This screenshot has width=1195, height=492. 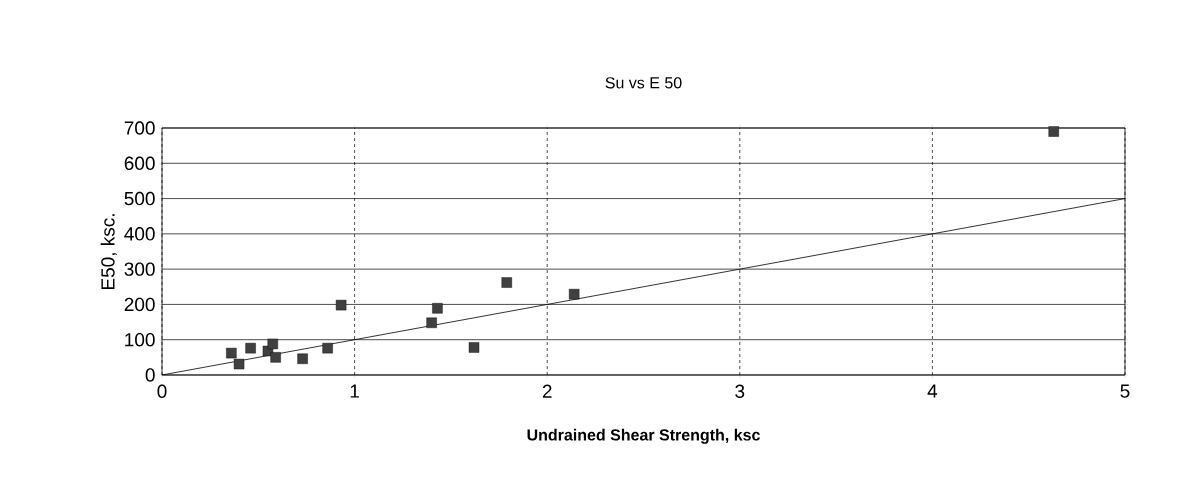 What do you see at coordinates (932, 391) in the screenshot?
I see `x-tick-label: 4` at bounding box center [932, 391].